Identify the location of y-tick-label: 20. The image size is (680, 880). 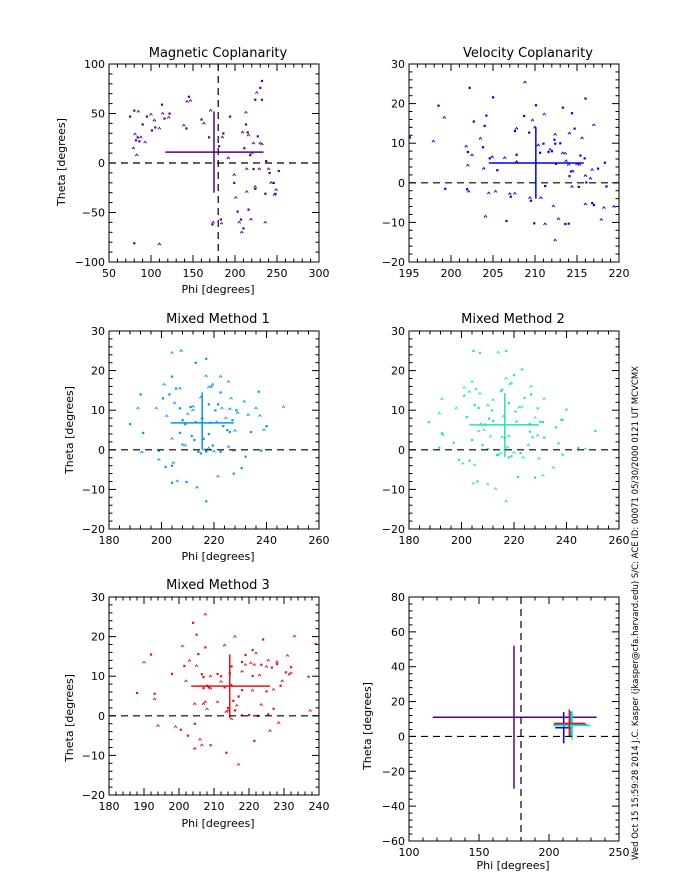
(398, 702).